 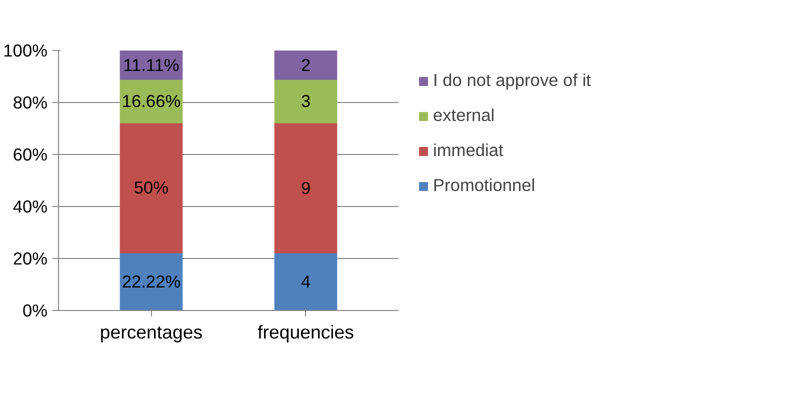 I want to click on data-label: 50%, so click(x=151, y=188).